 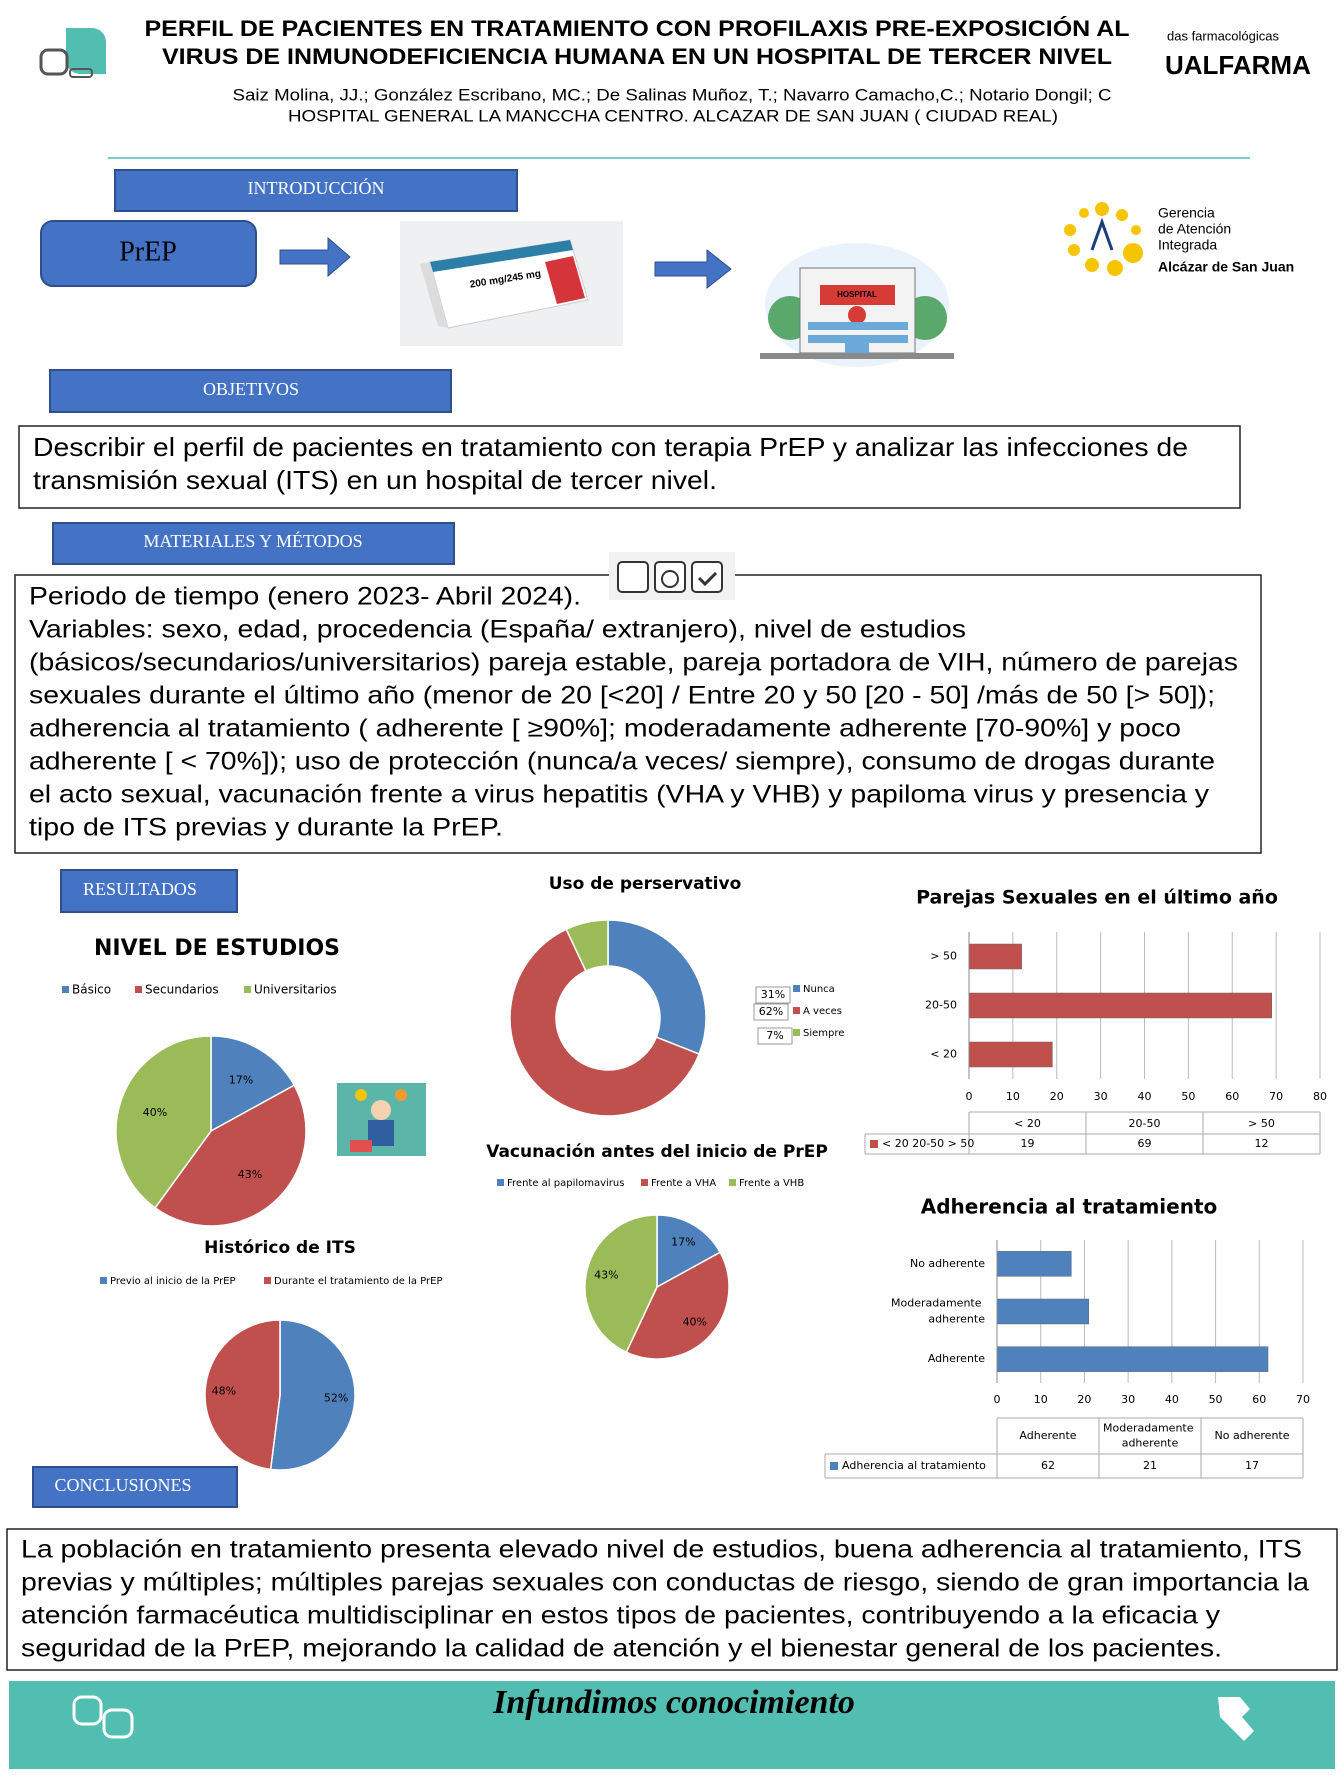 I want to click on table-header: < 20, so click(x=1027, y=1123).